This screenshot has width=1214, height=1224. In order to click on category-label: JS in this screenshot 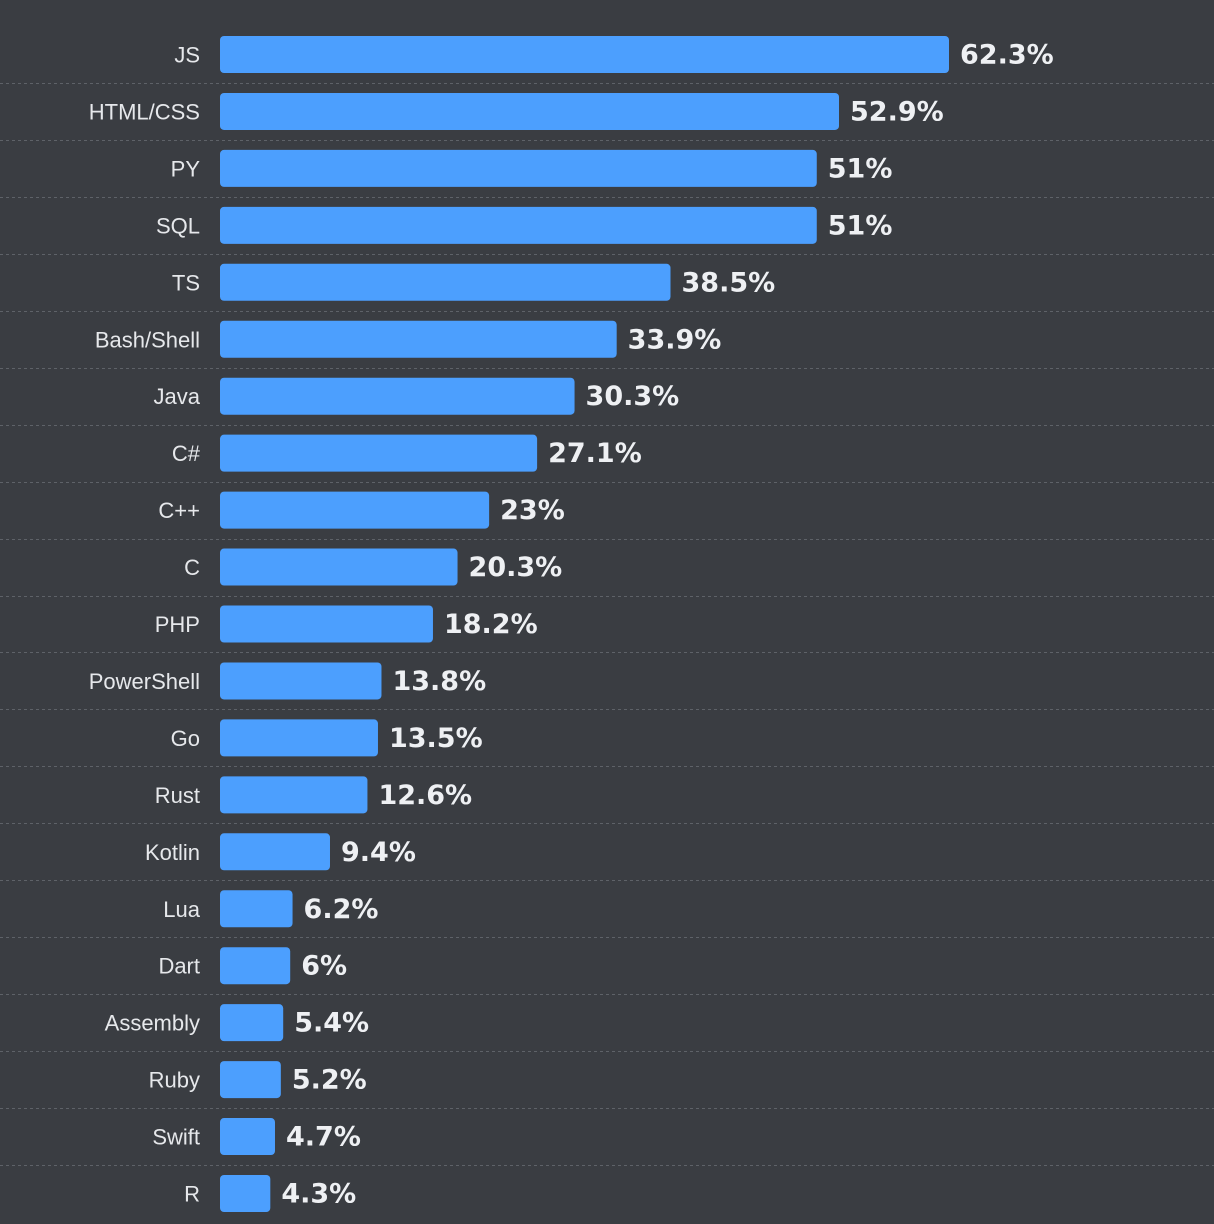, I will do `click(187, 55)`.